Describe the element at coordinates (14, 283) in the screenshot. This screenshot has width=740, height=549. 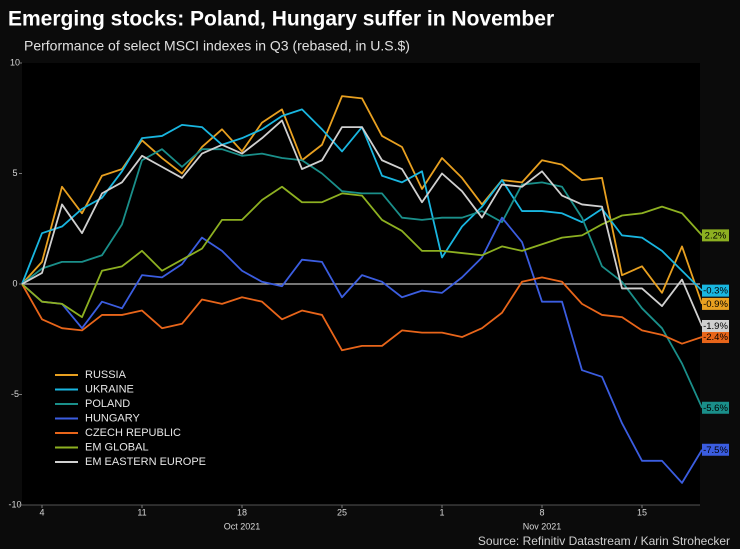
I see `y-tick-label: 0` at that location.